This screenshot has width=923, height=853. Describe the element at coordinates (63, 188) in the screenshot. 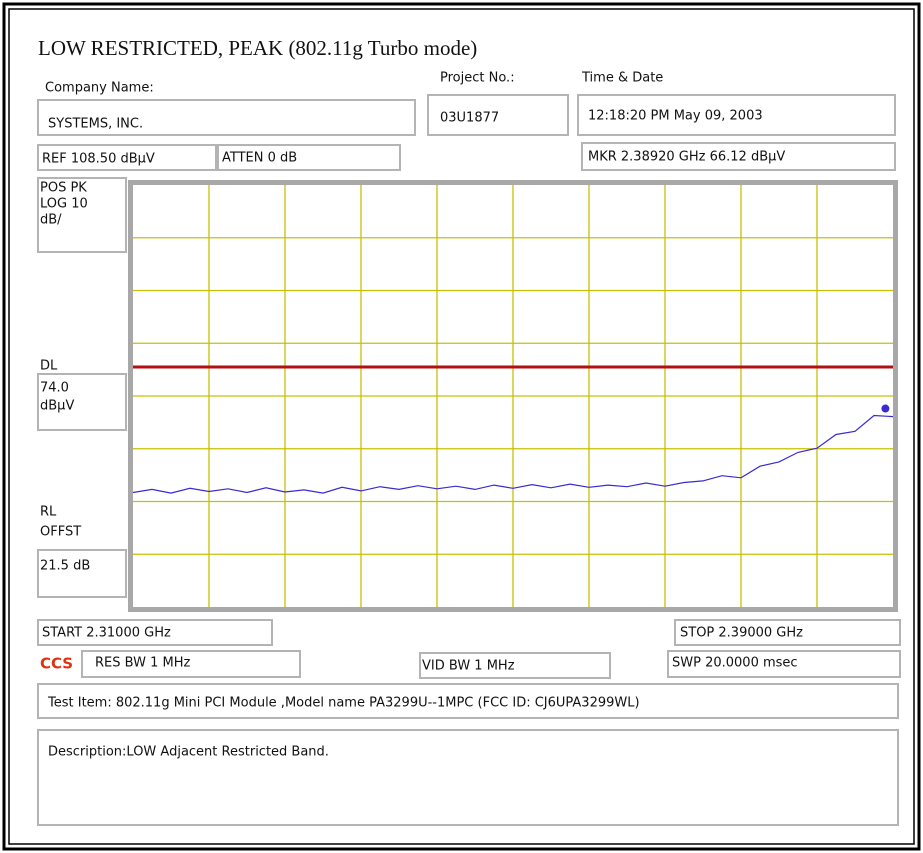

I see `value: POS PK` at that location.